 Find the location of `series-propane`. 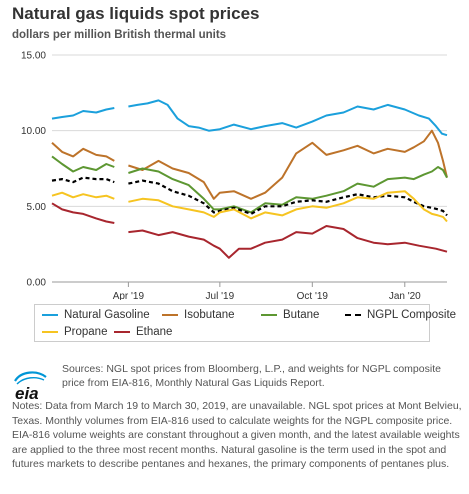

series-propane is located at coordinates (249, 206).